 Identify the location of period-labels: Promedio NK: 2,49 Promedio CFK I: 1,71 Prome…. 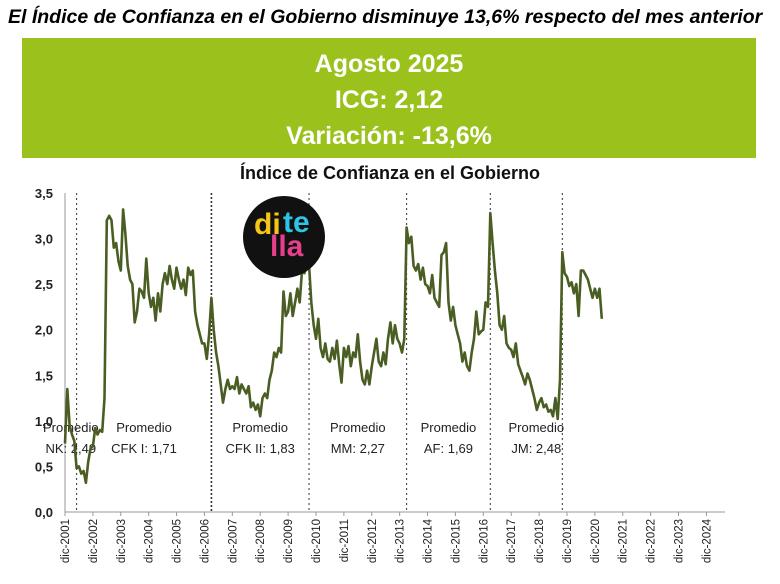
(303, 438).